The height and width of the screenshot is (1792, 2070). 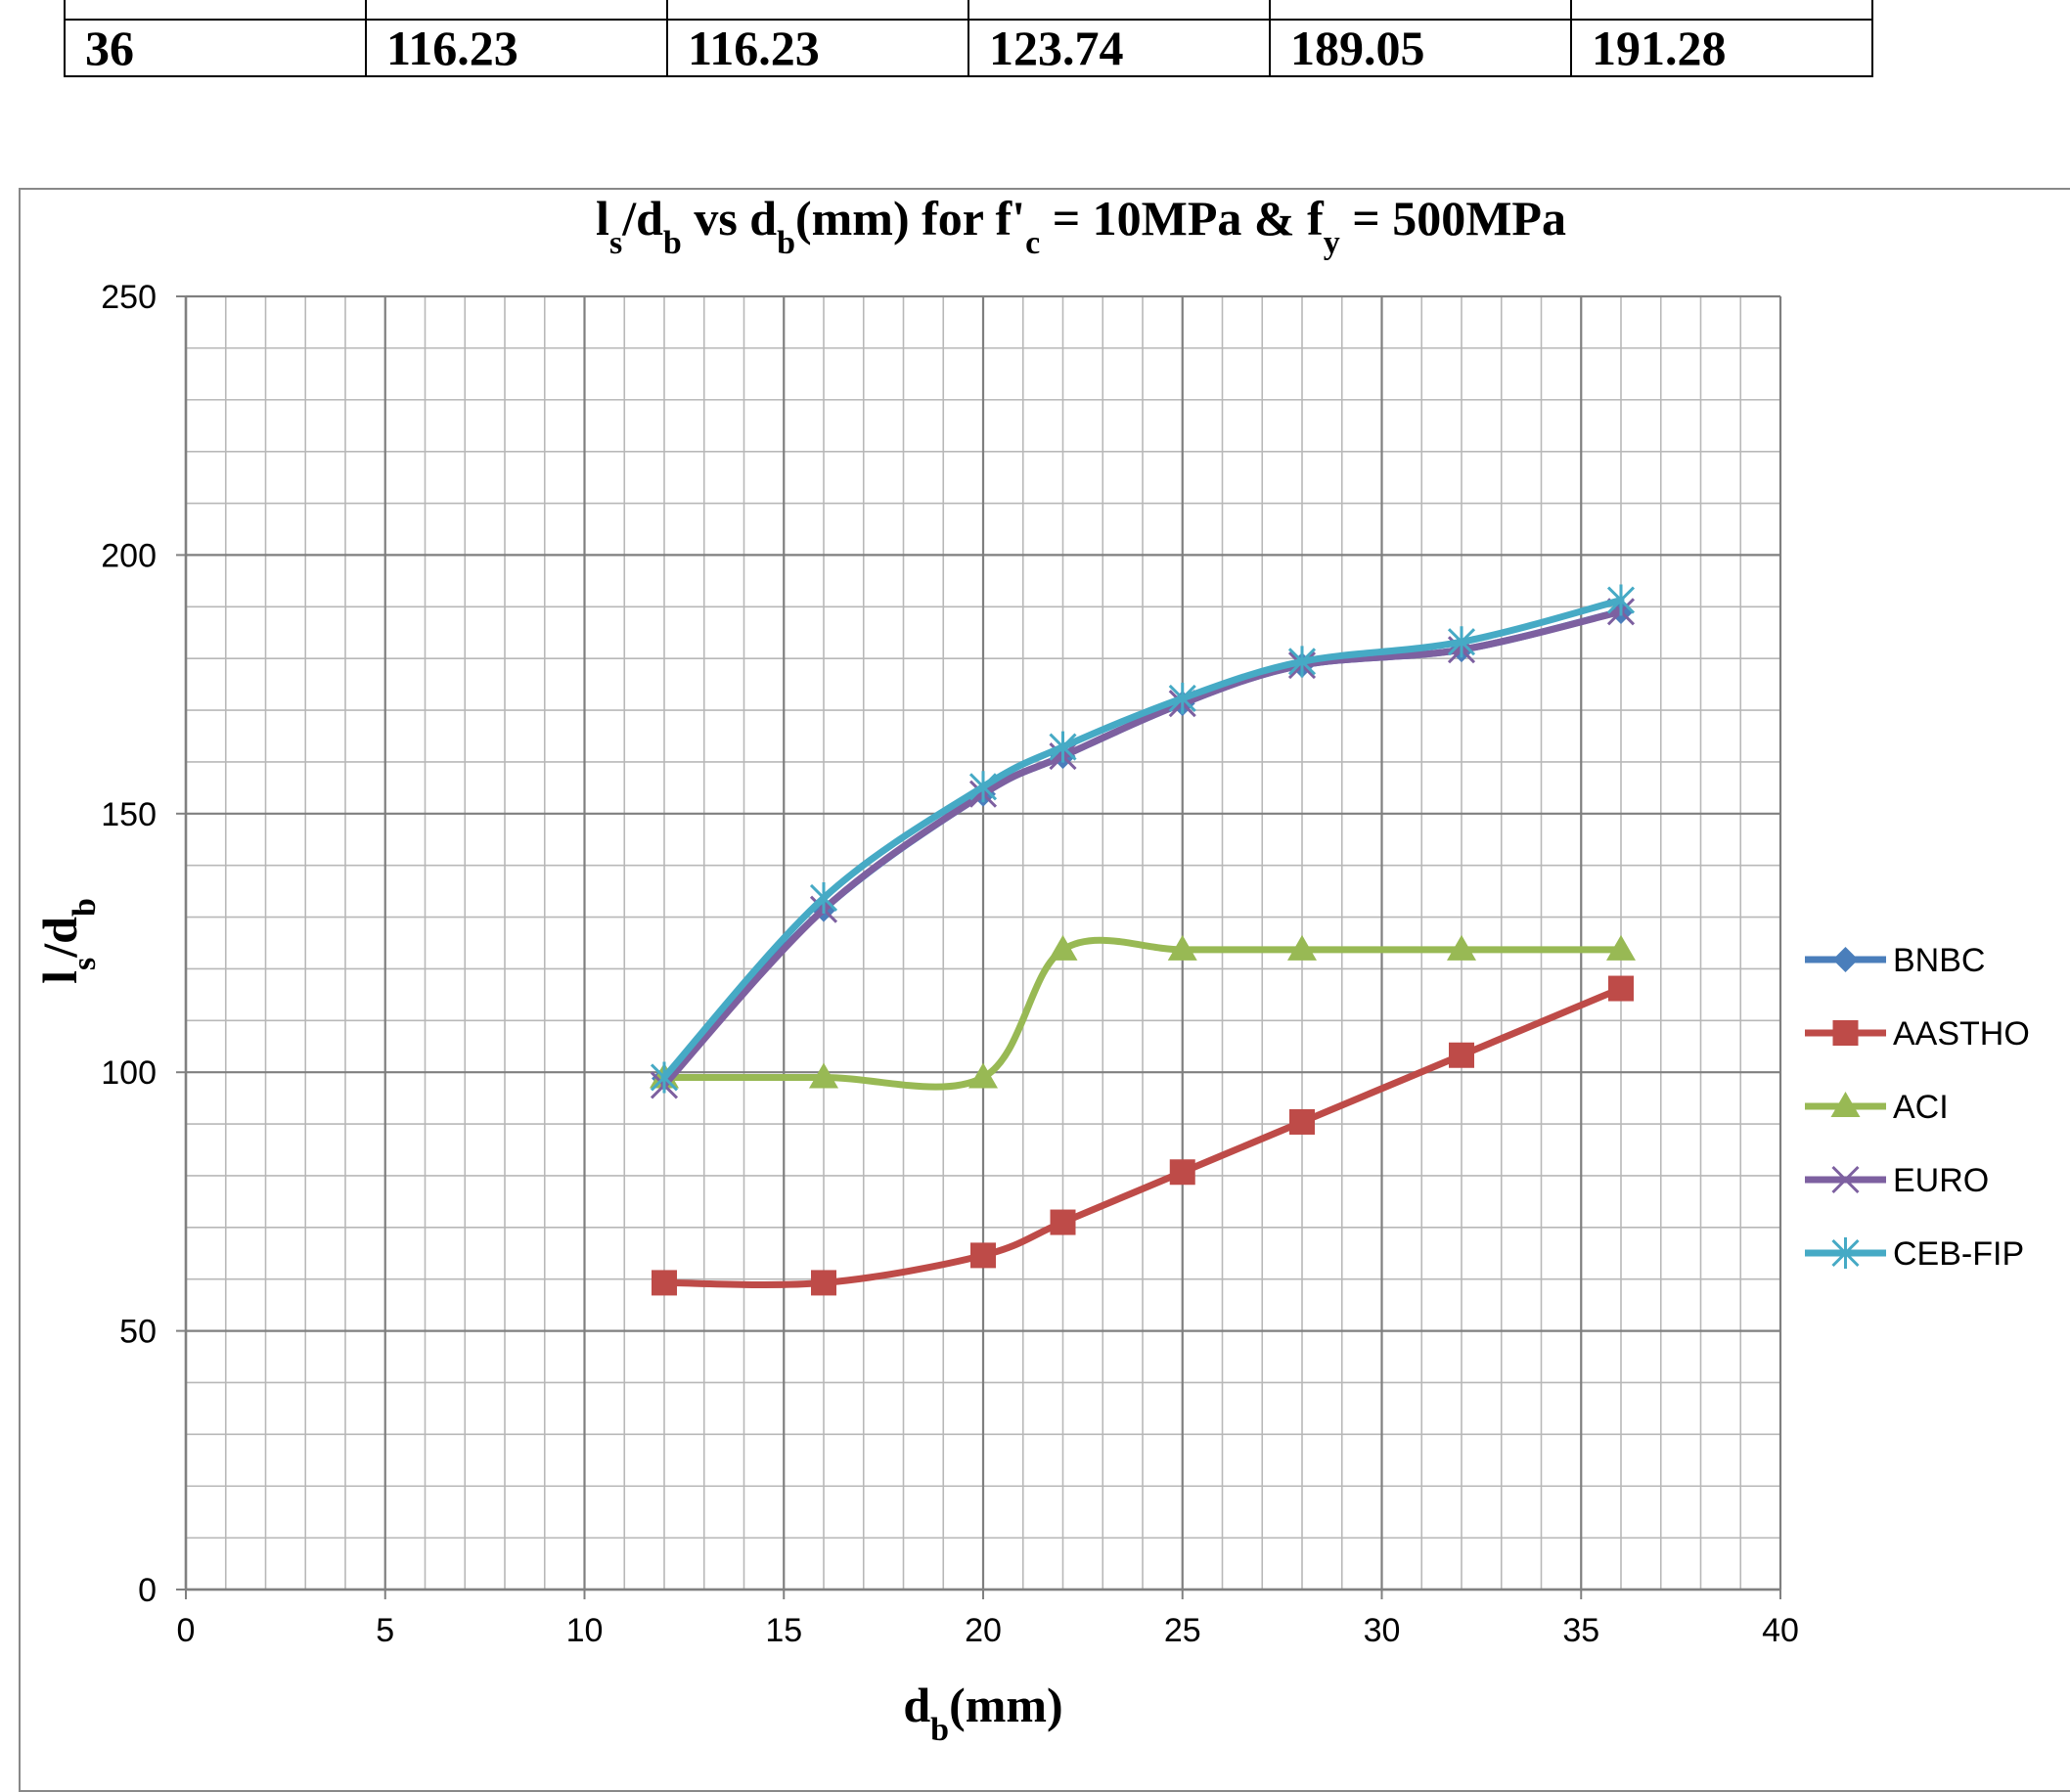 I want to click on table-row: 32 103.32 103.32 123.74 181.72 183.18, so click(x=968, y=10).